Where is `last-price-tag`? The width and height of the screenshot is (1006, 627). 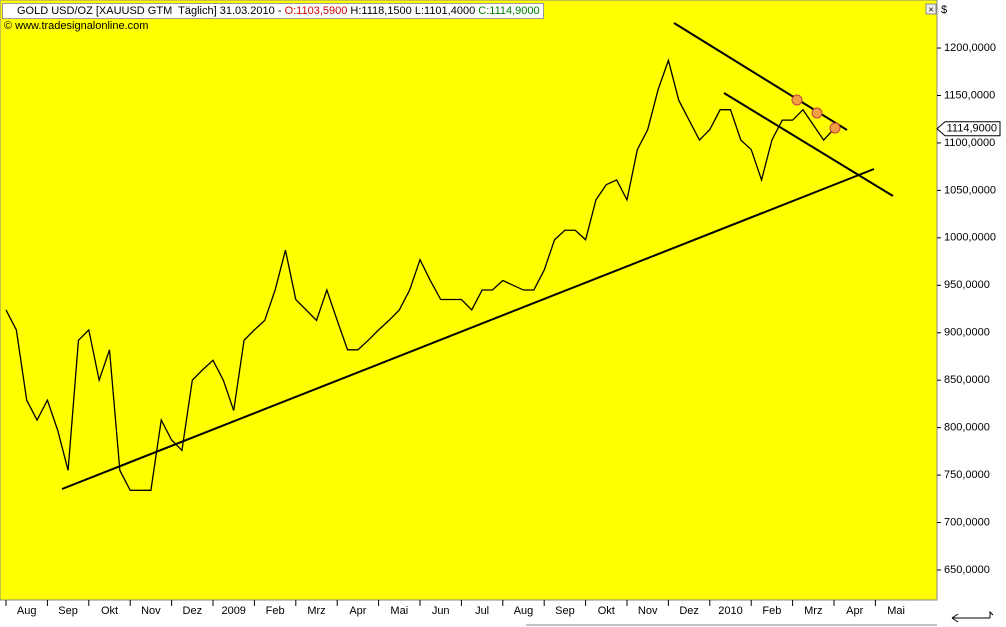
last-price-tag is located at coordinates (968, 129).